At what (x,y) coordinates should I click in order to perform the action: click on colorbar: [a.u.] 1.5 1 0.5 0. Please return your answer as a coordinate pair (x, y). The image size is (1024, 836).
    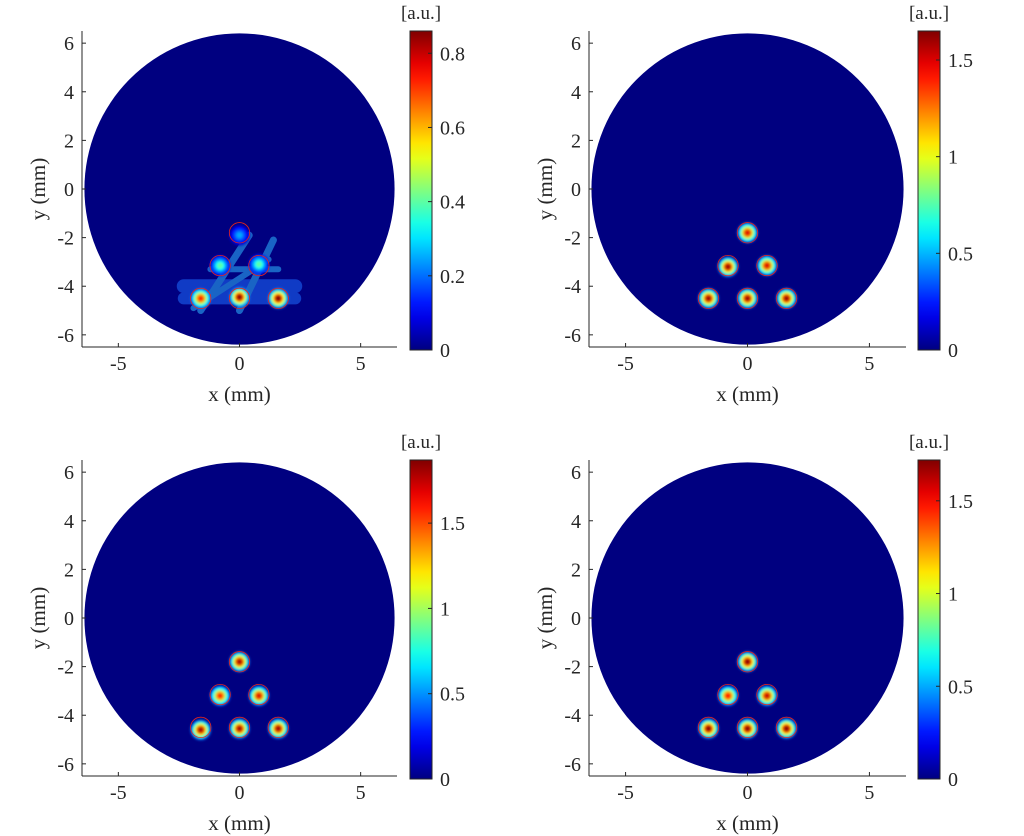
    Looking at the image, I should click on (941, 182).